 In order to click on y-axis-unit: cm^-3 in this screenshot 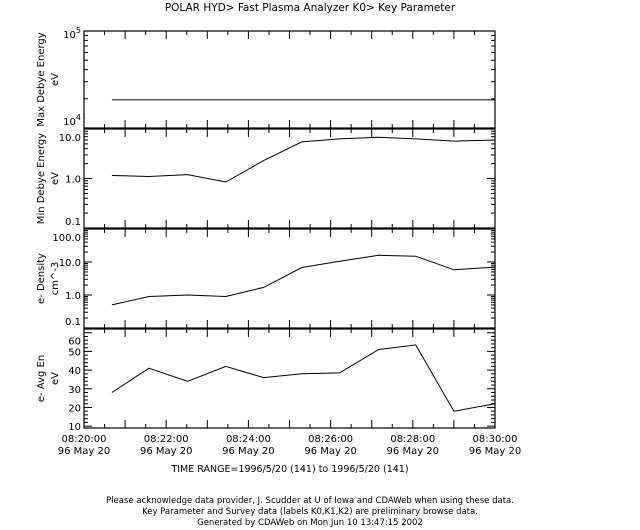, I will do `click(55, 279)`.